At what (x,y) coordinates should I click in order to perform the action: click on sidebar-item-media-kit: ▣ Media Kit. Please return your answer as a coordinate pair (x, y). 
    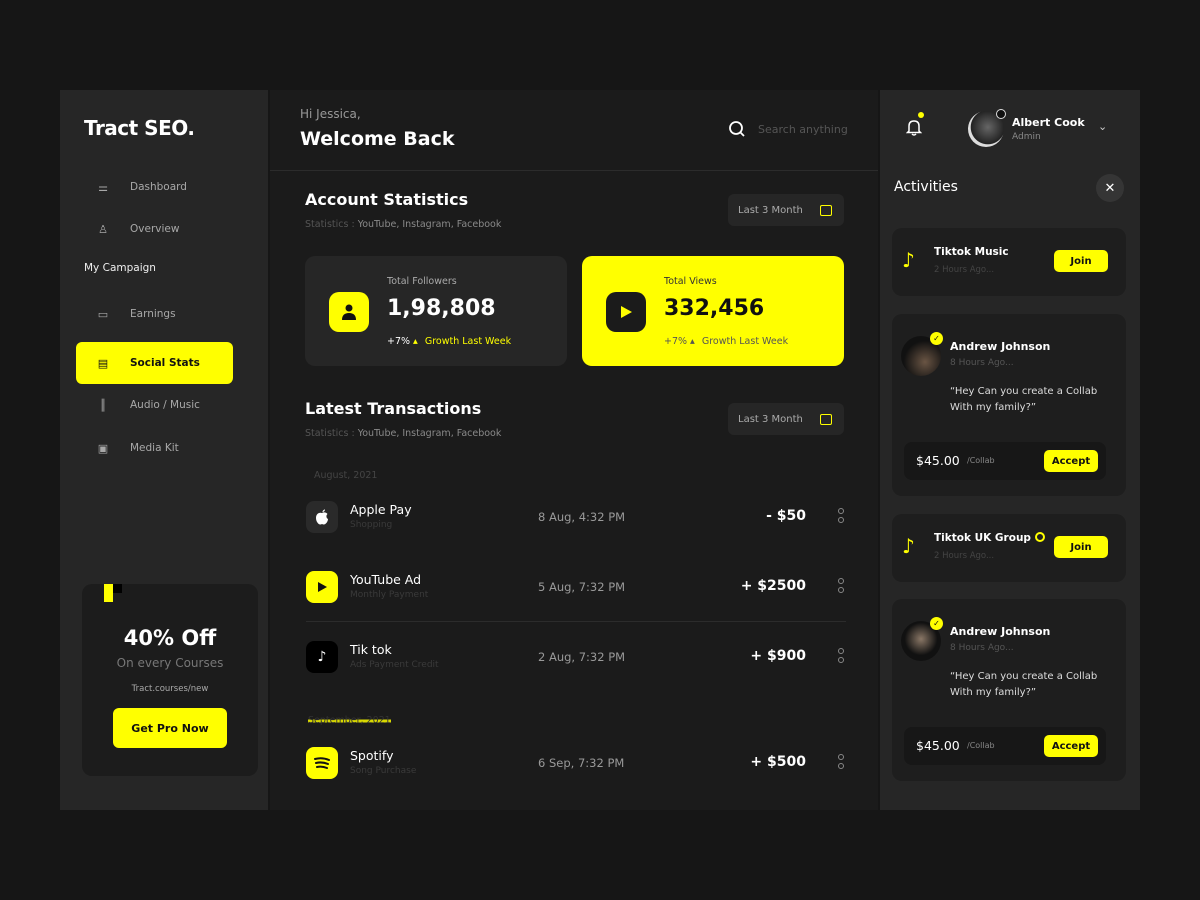
    Looking at the image, I should click on (154, 448).